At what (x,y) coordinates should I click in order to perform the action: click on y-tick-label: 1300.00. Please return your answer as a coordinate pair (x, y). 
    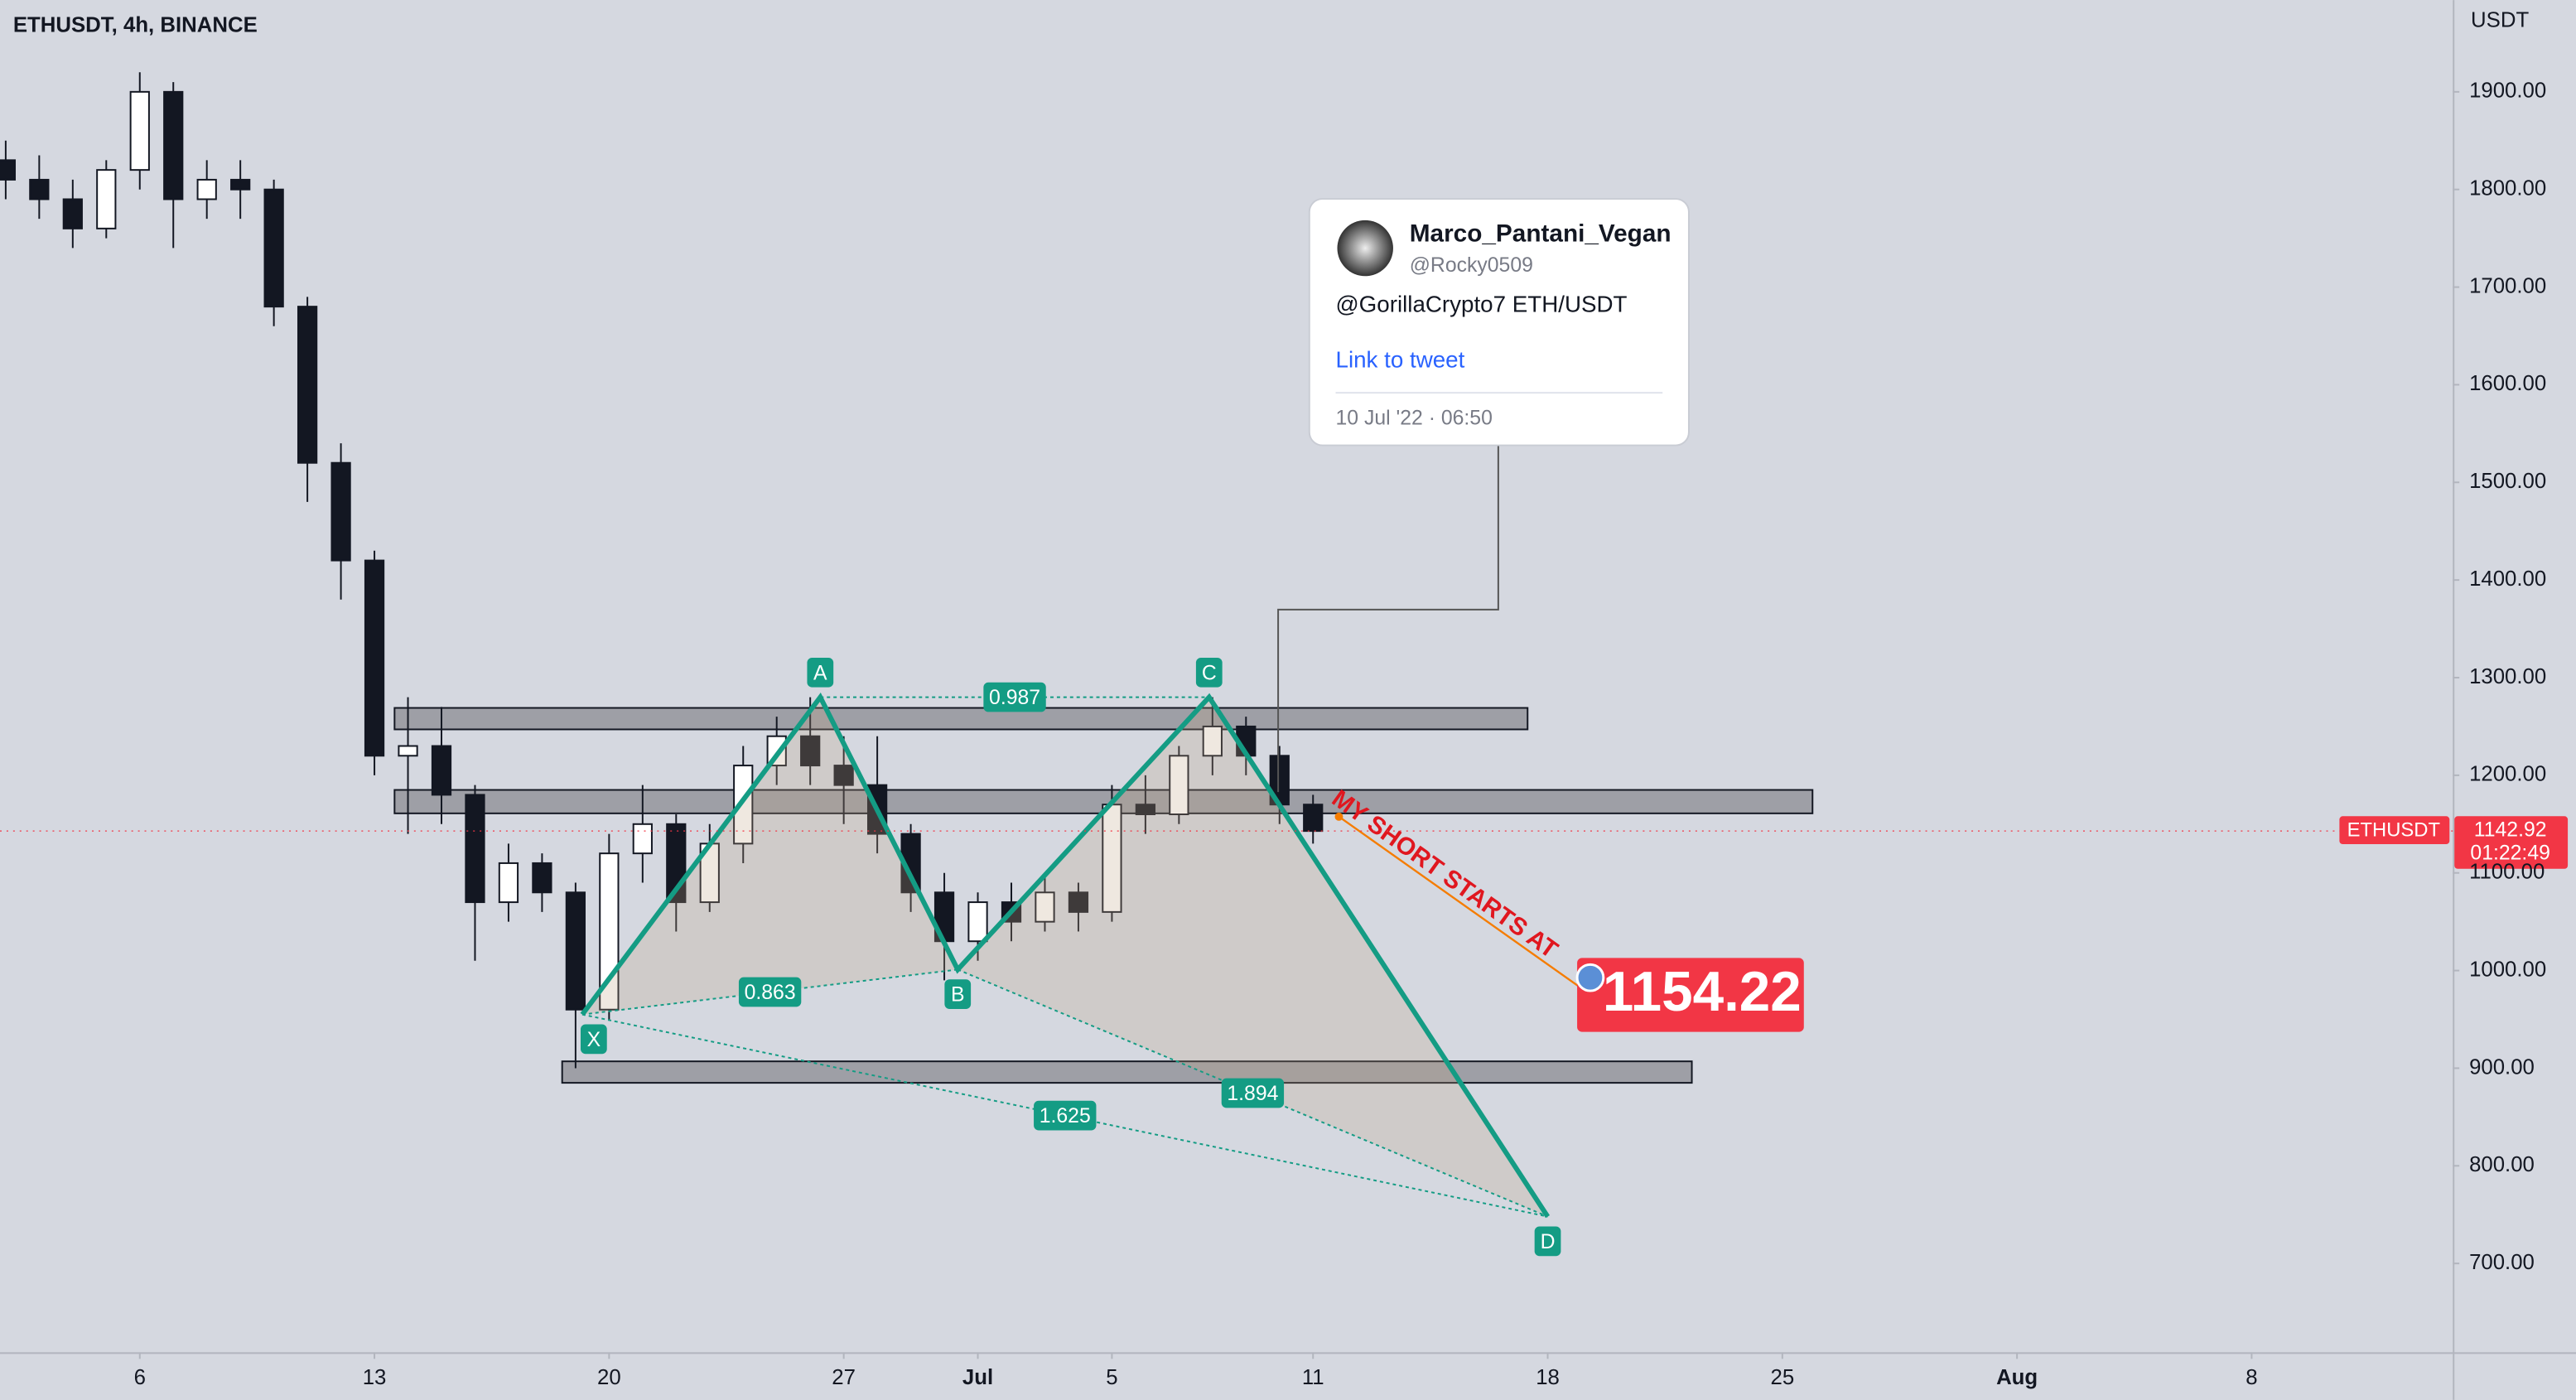
    Looking at the image, I should click on (2507, 676).